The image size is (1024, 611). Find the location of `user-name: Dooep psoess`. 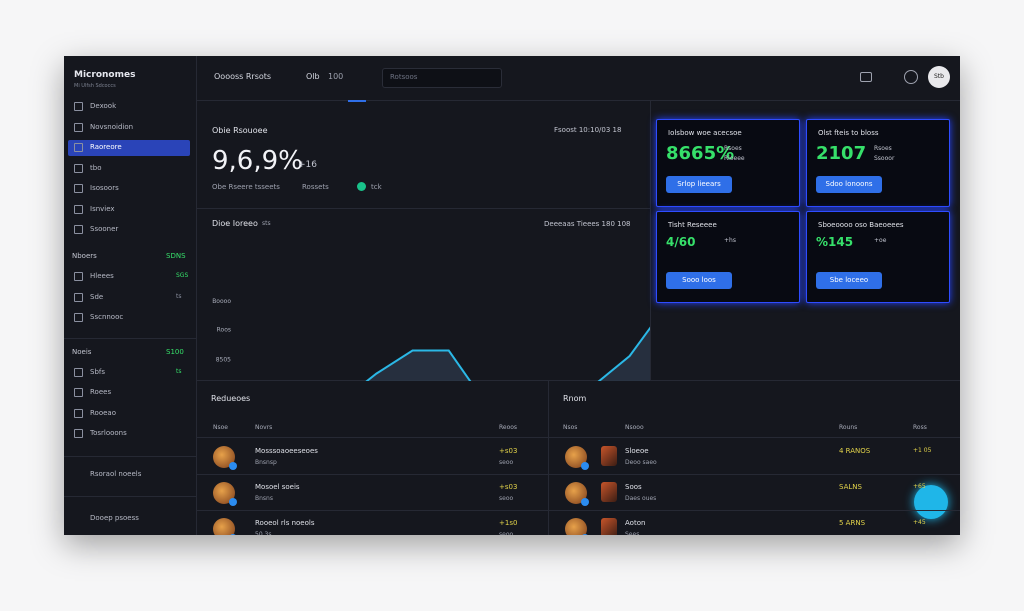

user-name: Dooep psoess is located at coordinates (114, 518).